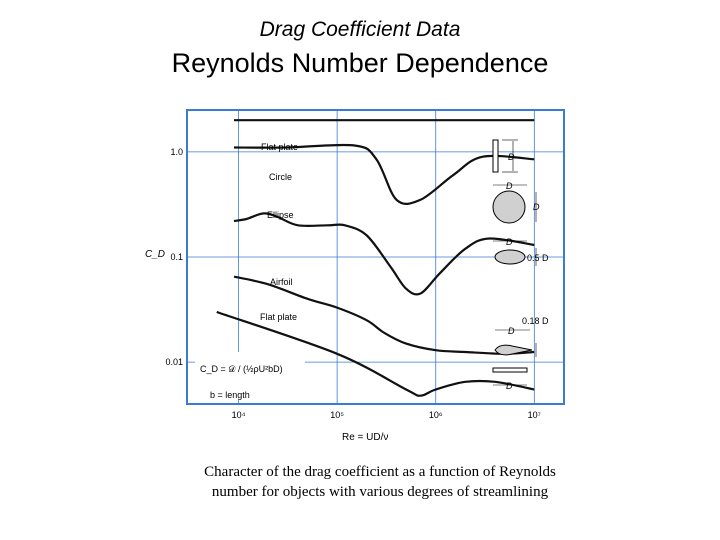  I want to click on slide-title: Reynolds Number Dependence, so click(360, 63).